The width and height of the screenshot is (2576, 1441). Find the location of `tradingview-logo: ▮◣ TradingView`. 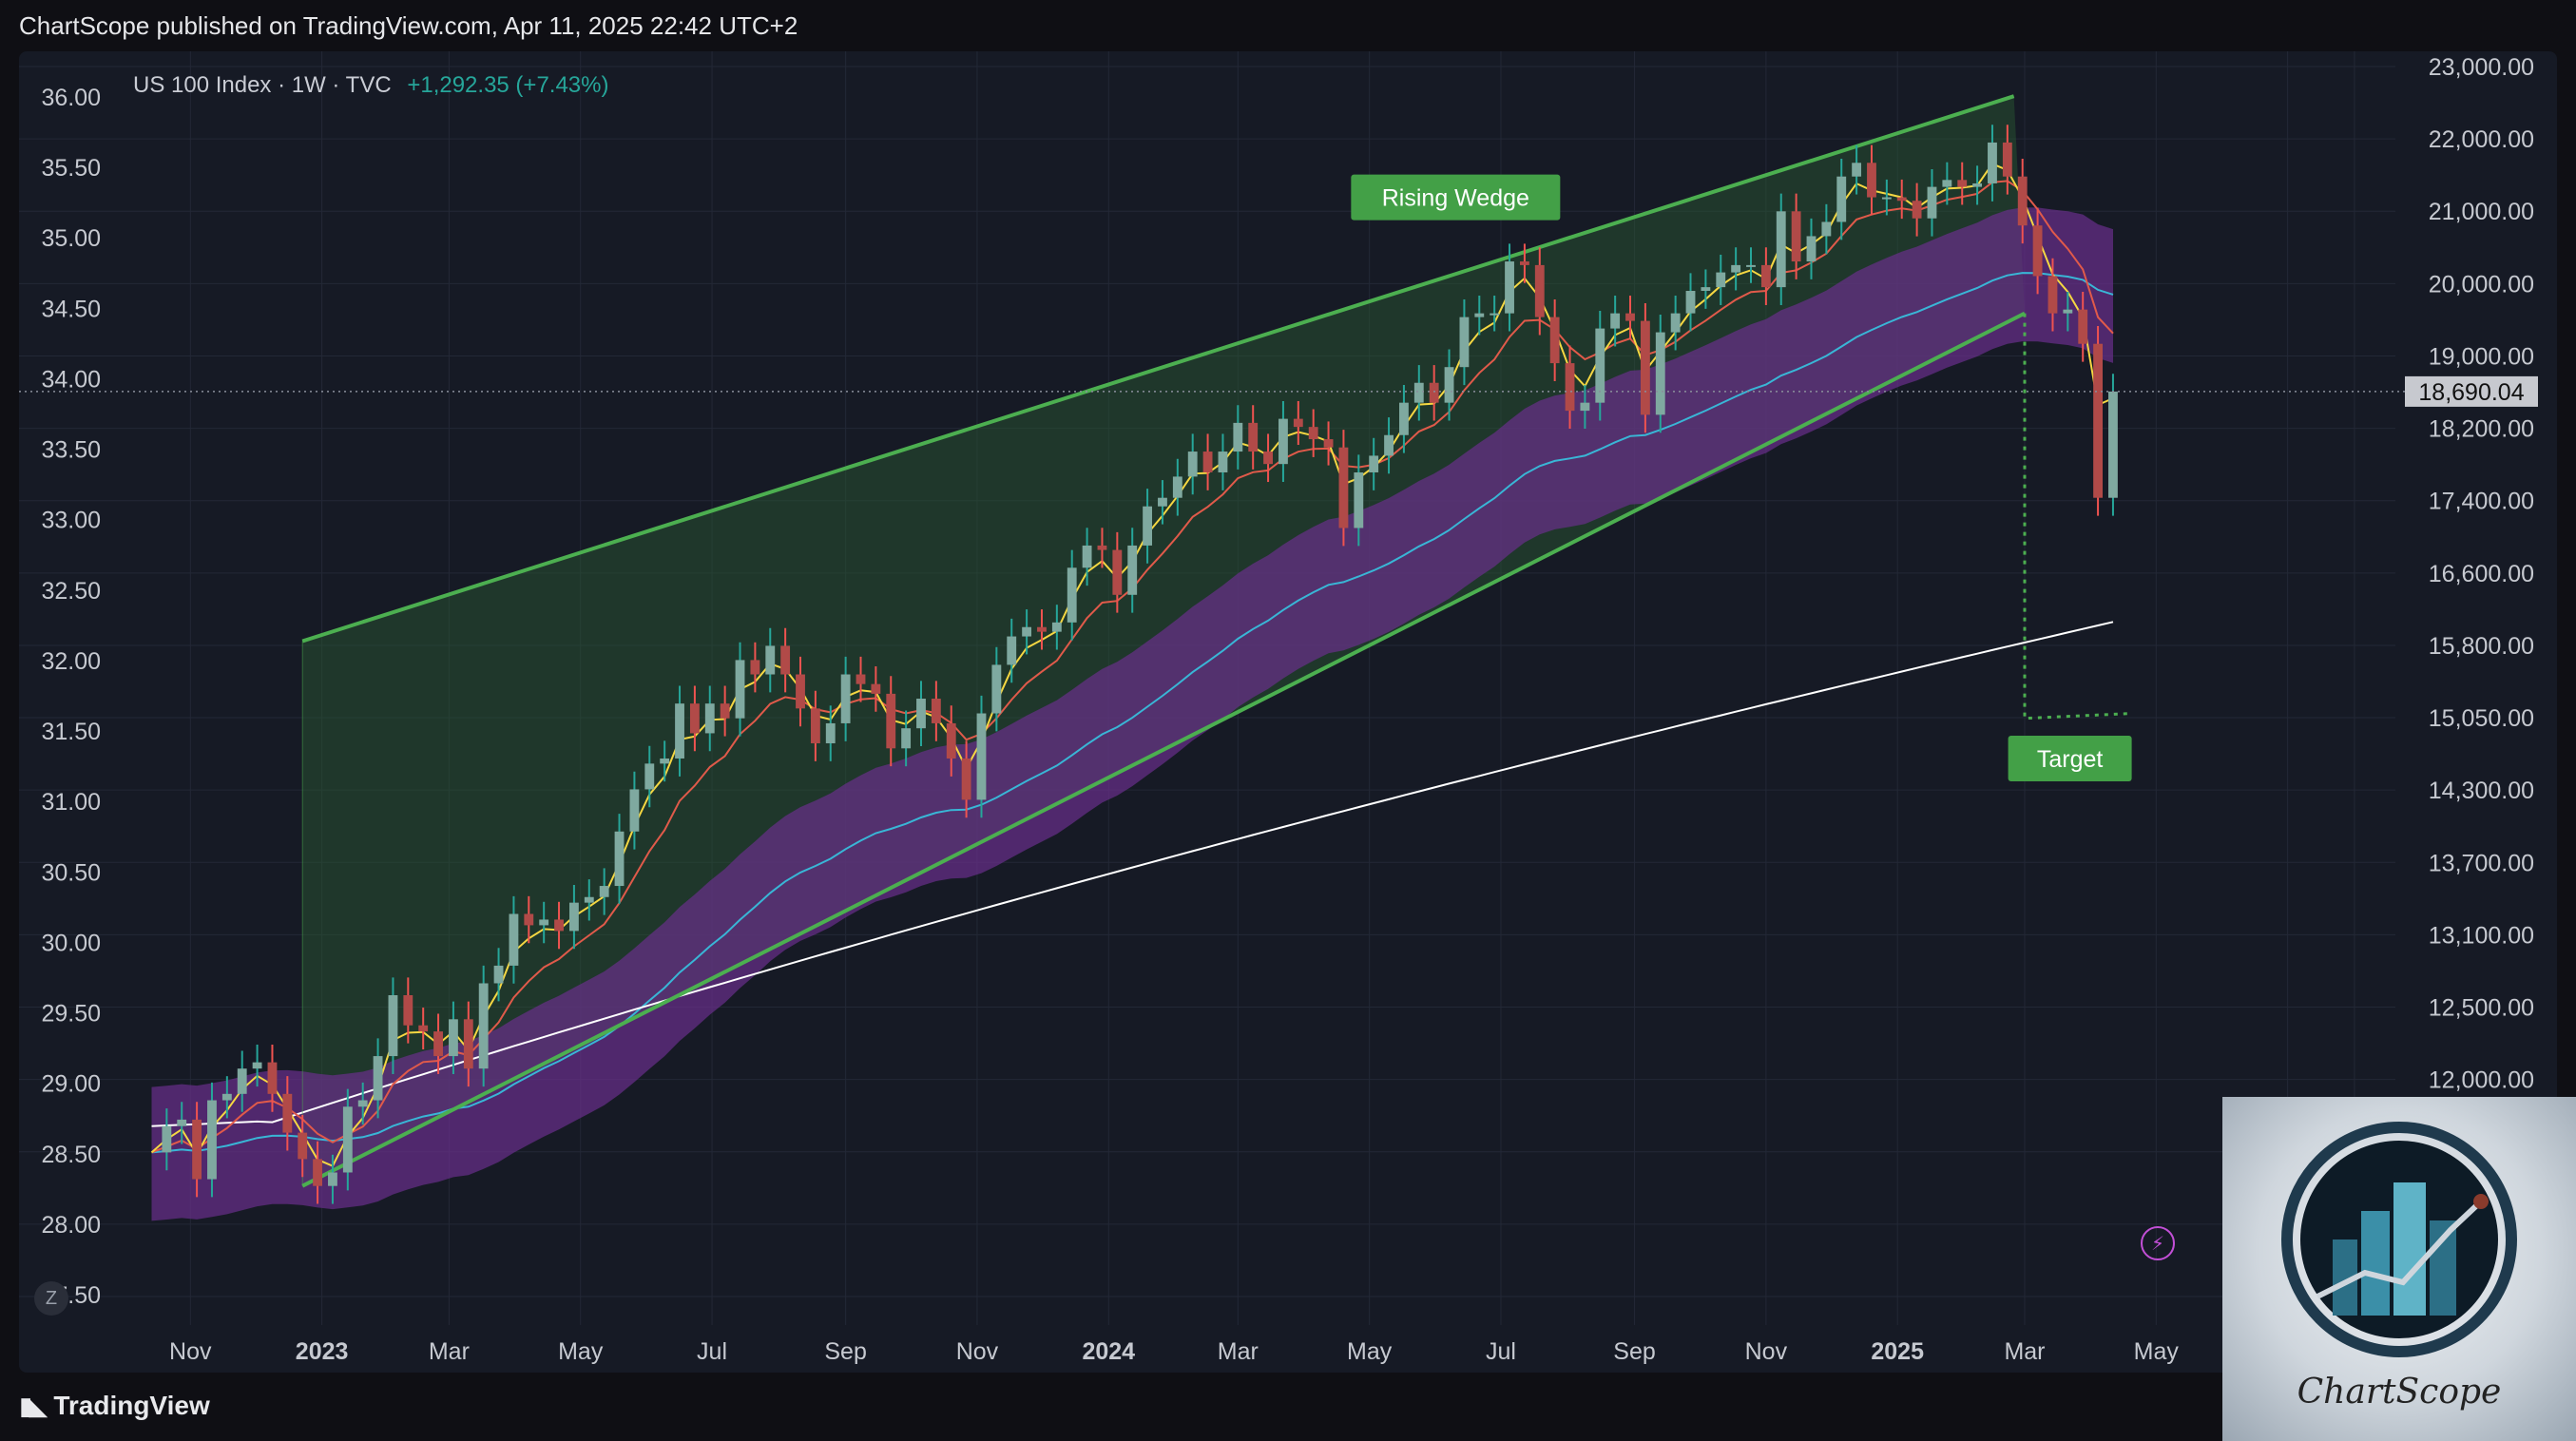

tradingview-logo: ▮◣ TradingView is located at coordinates (114, 1406).